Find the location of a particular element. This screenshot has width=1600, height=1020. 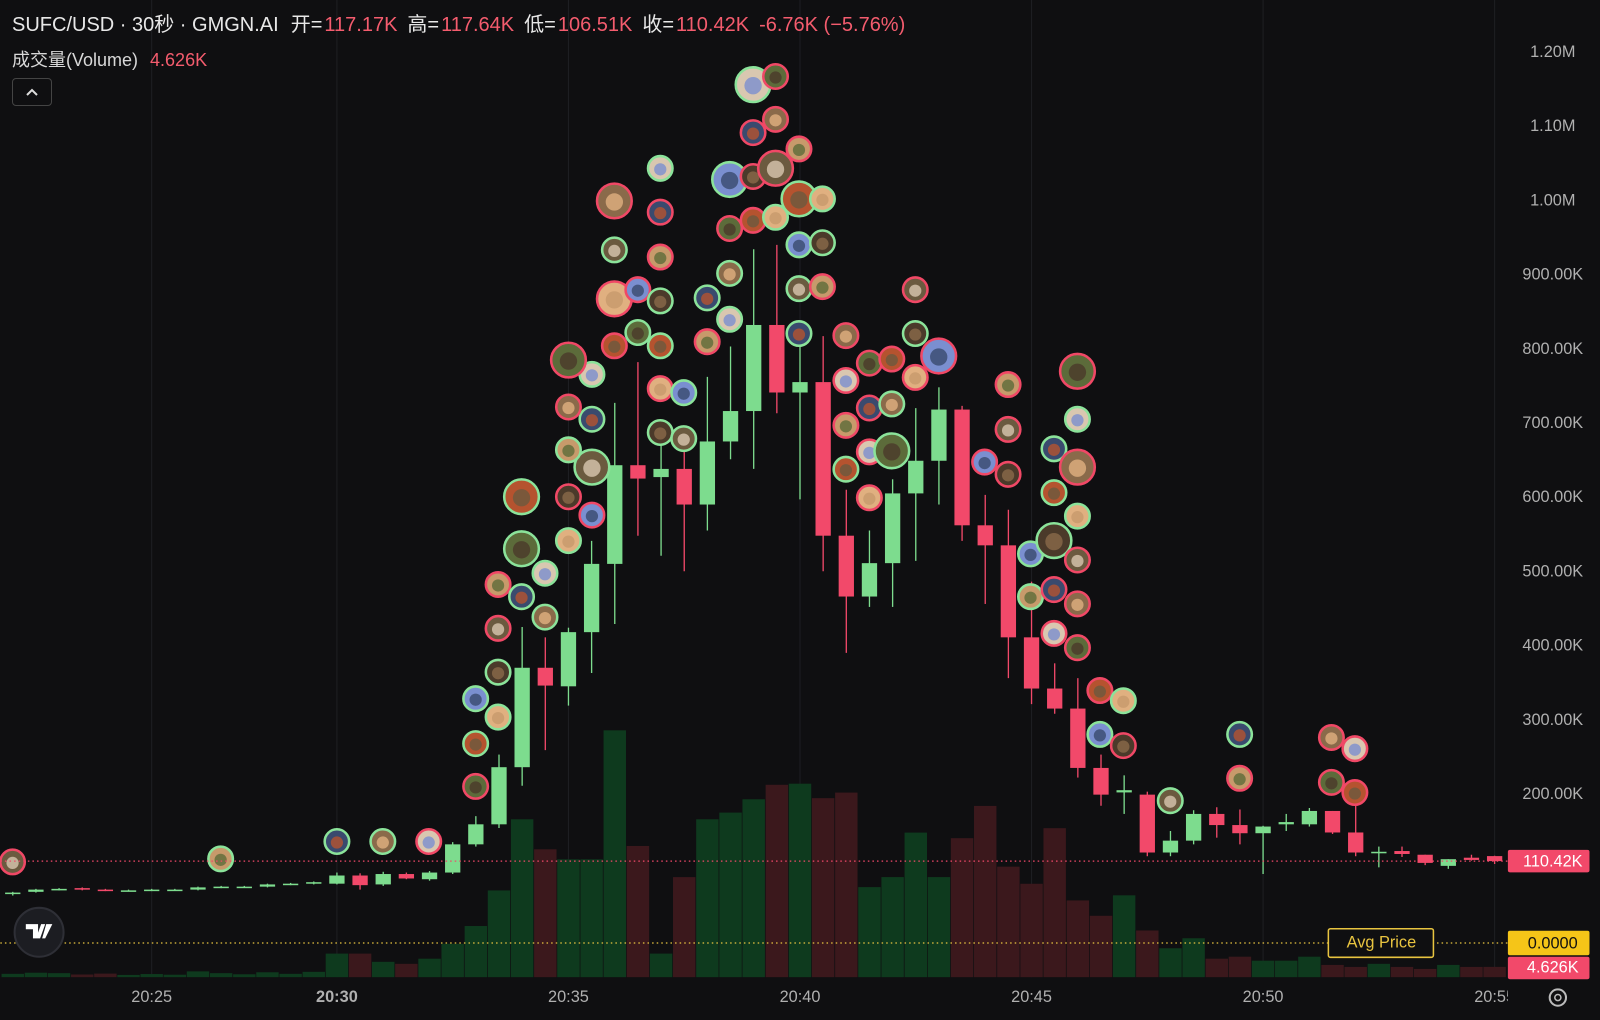

y-tick-label: 300.00K is located at coordinates (1552, 720).